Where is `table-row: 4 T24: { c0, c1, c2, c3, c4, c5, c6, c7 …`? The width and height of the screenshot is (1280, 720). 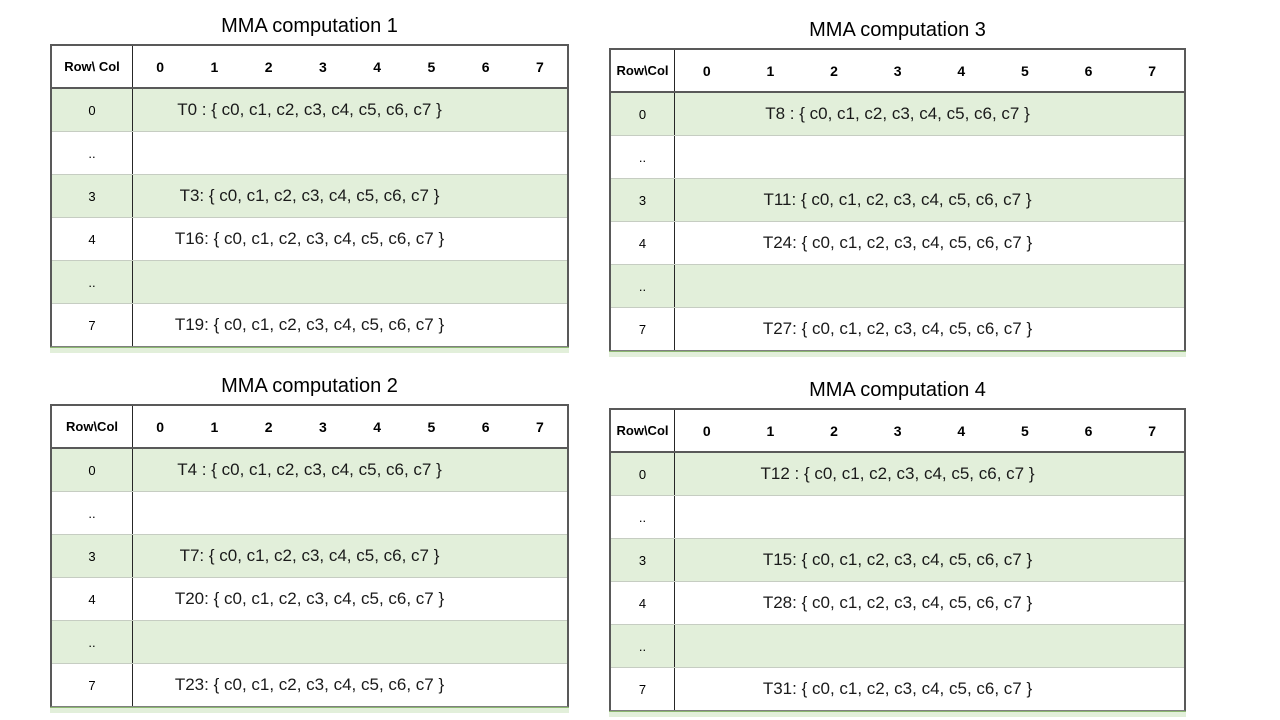 table-row: 4 T24: { c0, c1, c2, c3, c4, c5, c6, c7 … is located at coordinates (897, 242).